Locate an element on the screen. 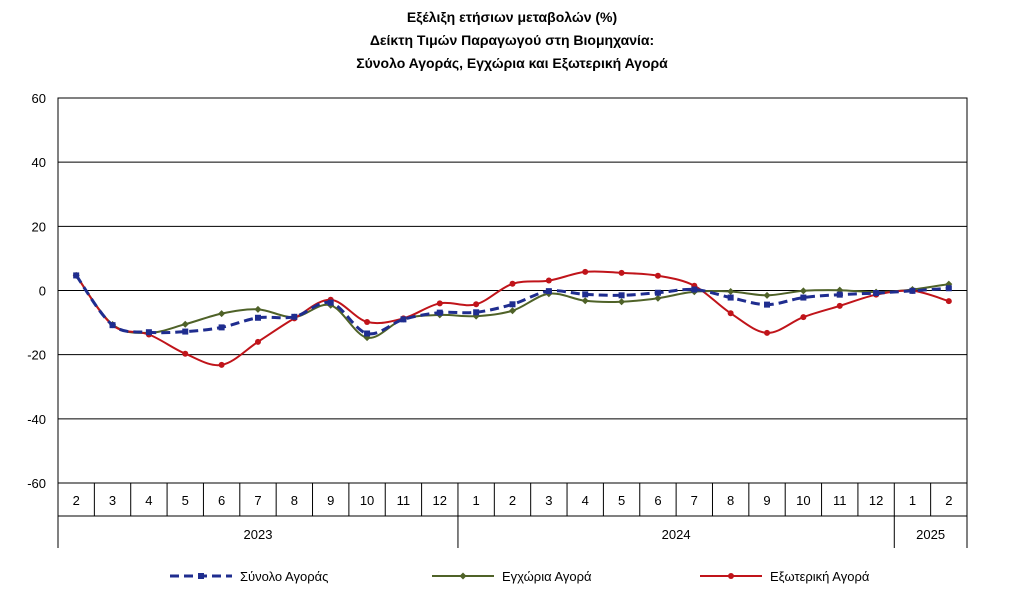  y-tick-label: 60 is located at coordinates (39, 98).